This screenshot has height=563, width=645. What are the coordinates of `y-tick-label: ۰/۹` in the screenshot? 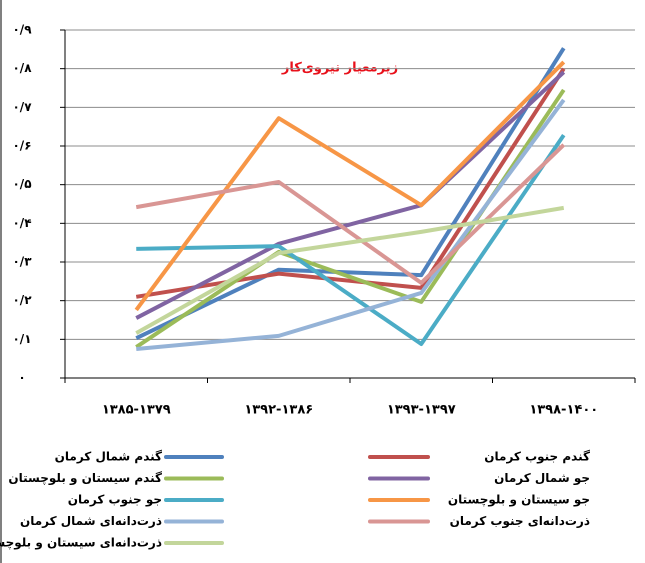 It's located at (22, 30).